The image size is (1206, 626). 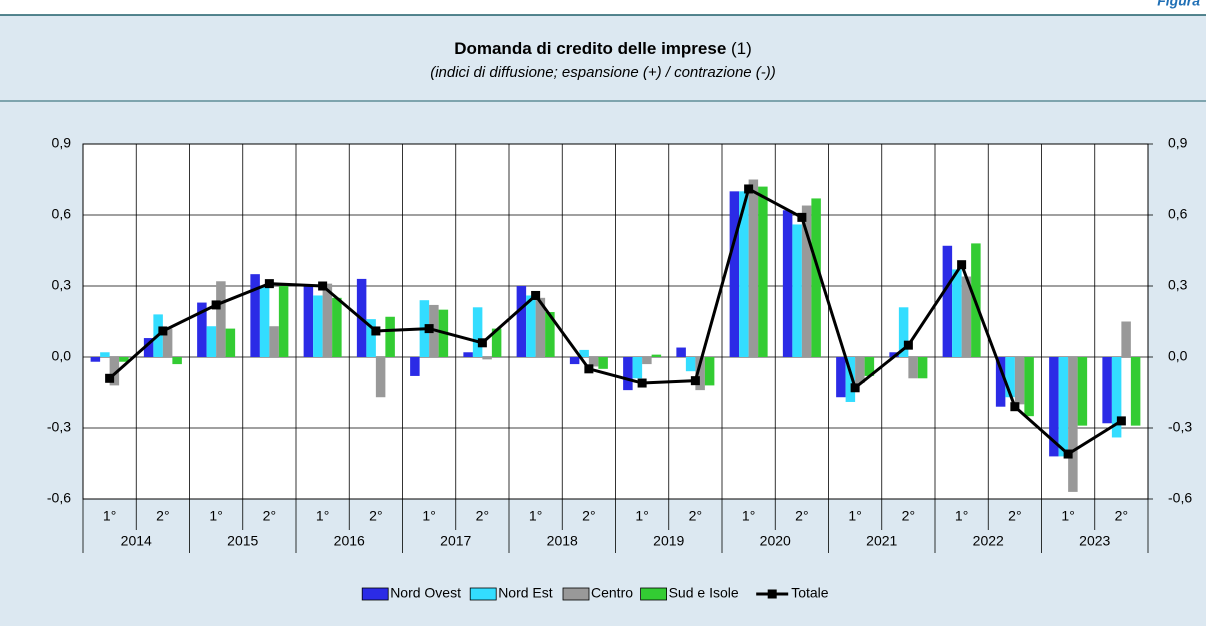 What do you see at coordinates (349, 541) in the screenshot?
I see `year-label: 2016` at bounding box center [349, 541].